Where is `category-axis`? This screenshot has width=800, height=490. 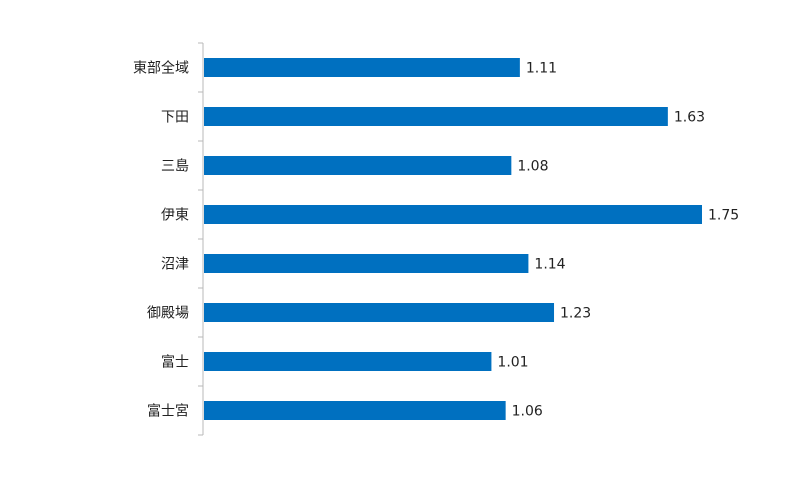 category-axis is located at coordinates (201, 239).